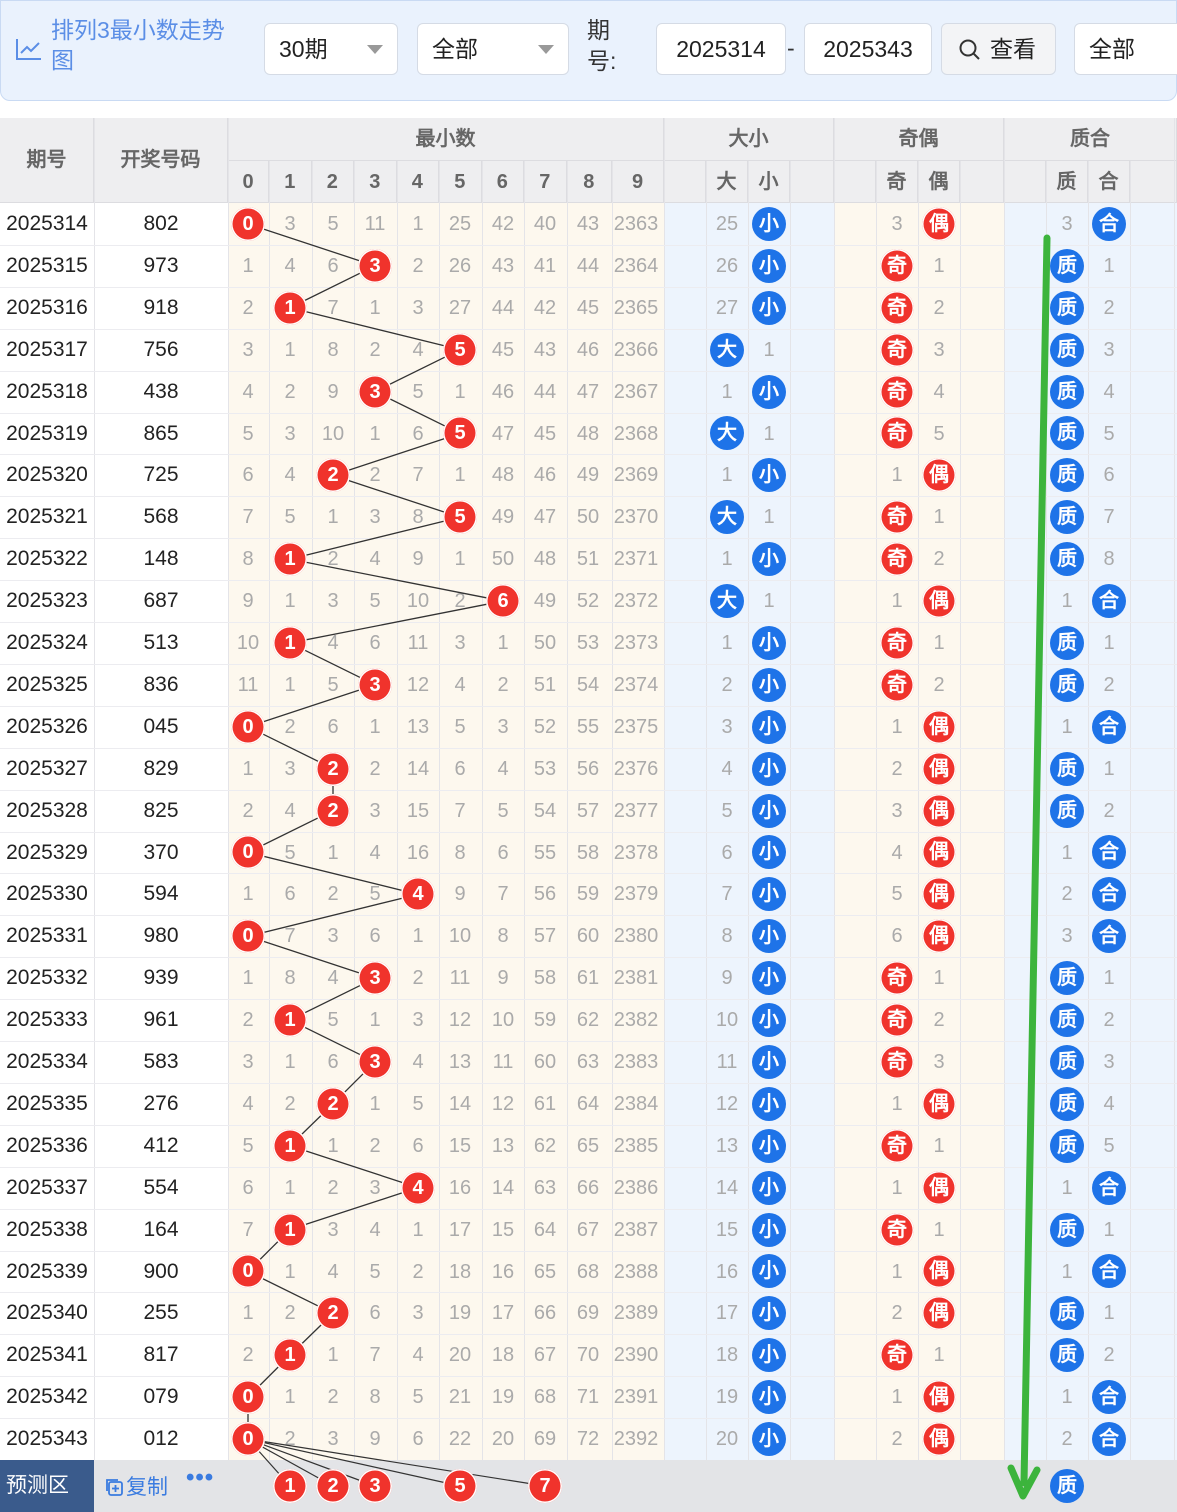  Describe the element at coordinates (727, 1439) in the screenshot. I see `size-miss-cell: 20` at that location.